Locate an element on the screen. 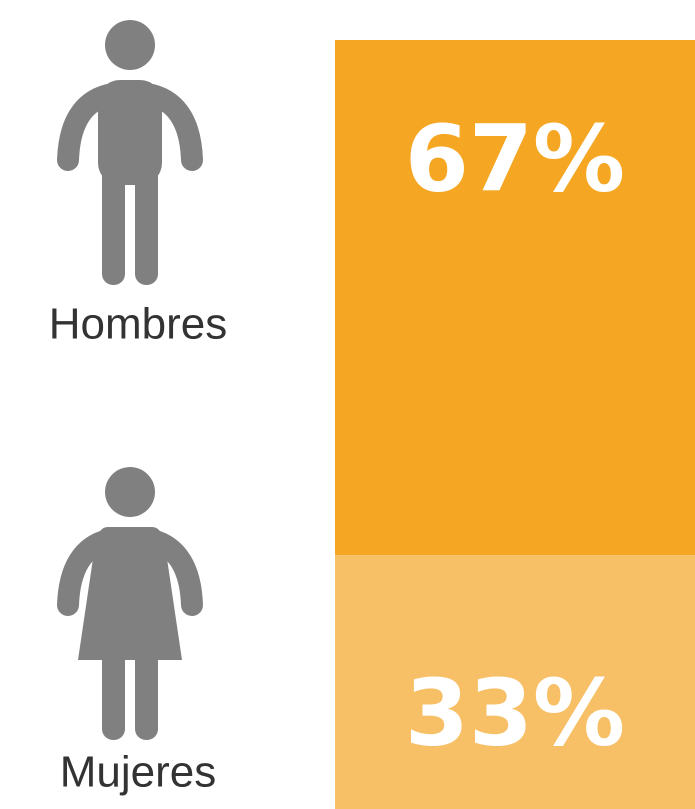 The width and height of the screenshot is (695, 809). category-label: Mujeres is located at coordinates (138, 772).